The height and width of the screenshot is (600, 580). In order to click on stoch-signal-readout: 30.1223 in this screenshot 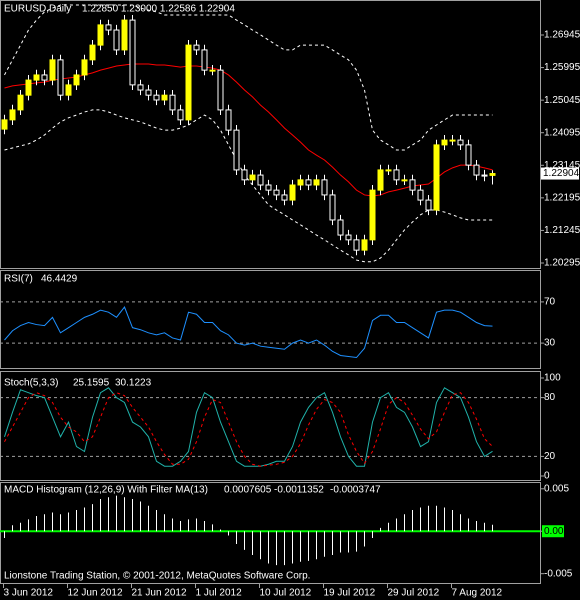, I will do `click(133, 383)`.